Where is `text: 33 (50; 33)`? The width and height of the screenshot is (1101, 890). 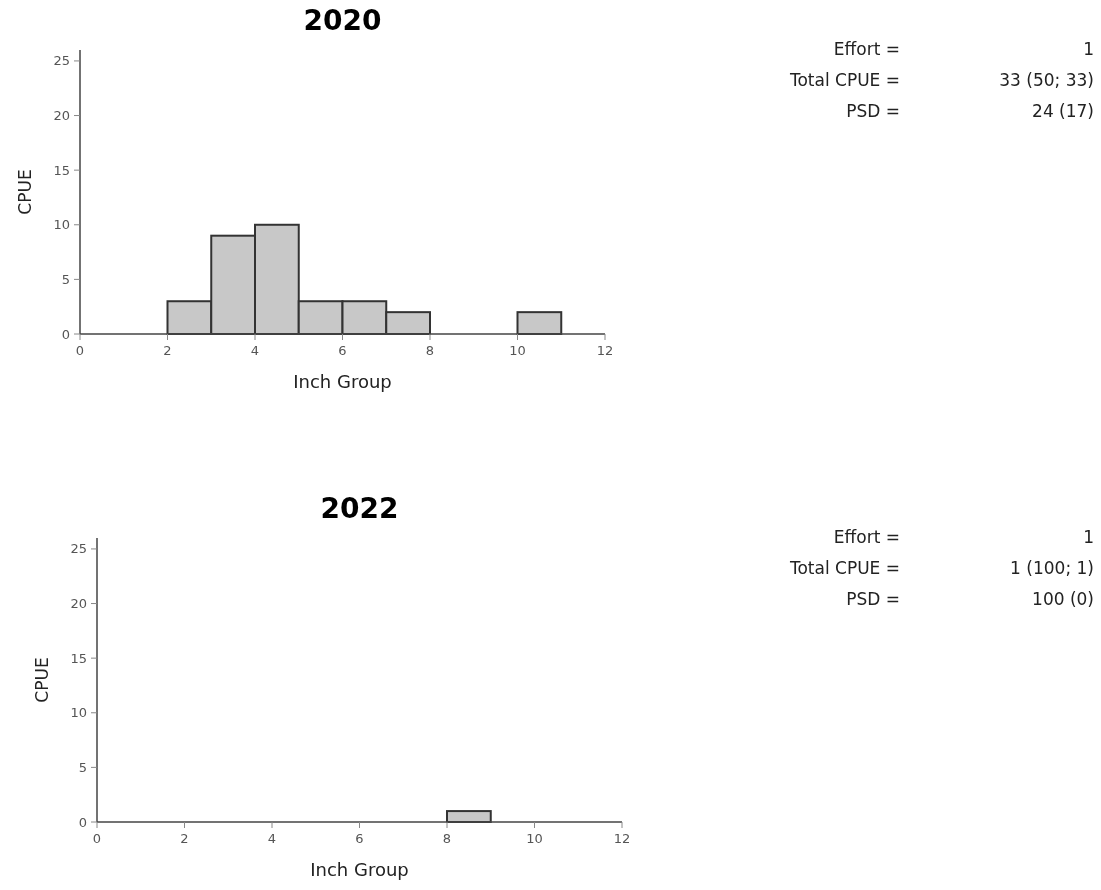
text: 33 (50; 33) is located at coordinates (1046, 79).